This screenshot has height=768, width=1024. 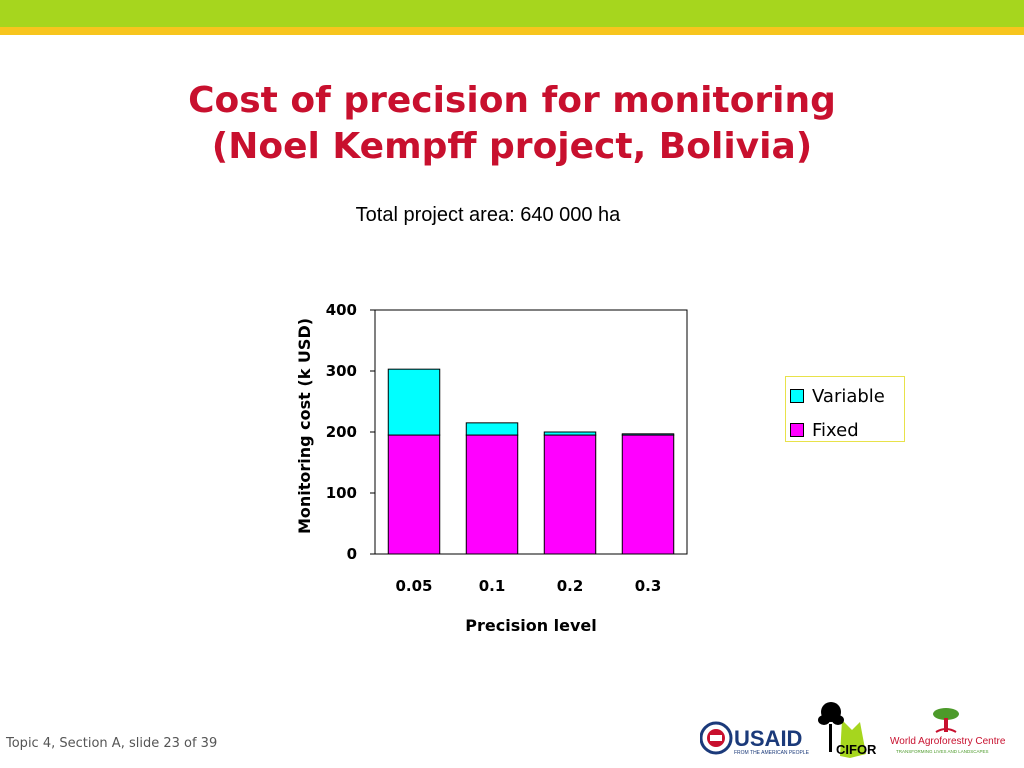 I want to click on y-tick-label: 400, so click(x=341, y=310).